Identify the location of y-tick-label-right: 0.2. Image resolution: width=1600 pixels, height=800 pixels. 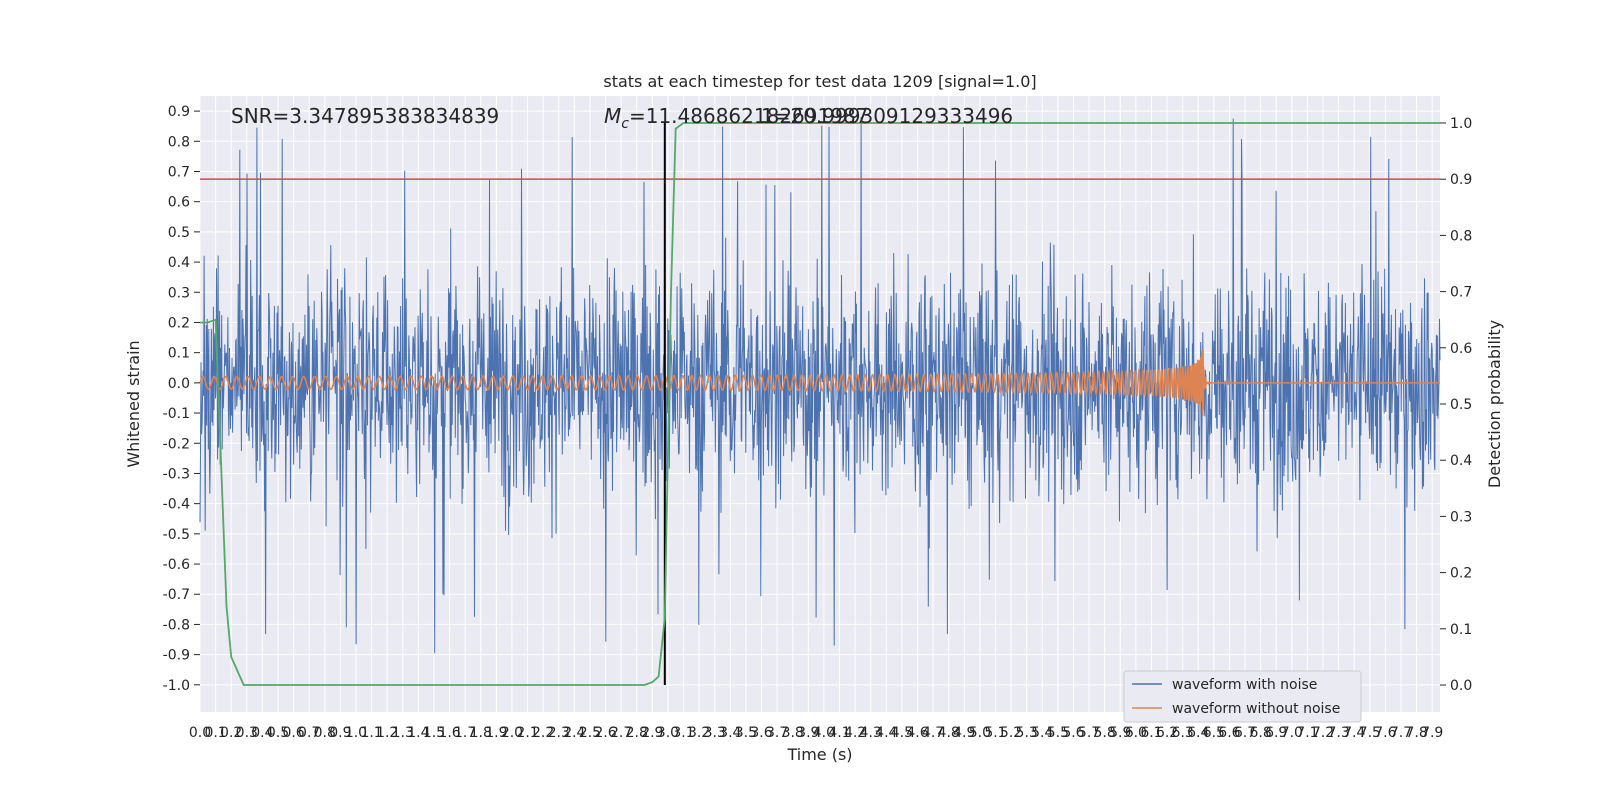
(1461, 574).